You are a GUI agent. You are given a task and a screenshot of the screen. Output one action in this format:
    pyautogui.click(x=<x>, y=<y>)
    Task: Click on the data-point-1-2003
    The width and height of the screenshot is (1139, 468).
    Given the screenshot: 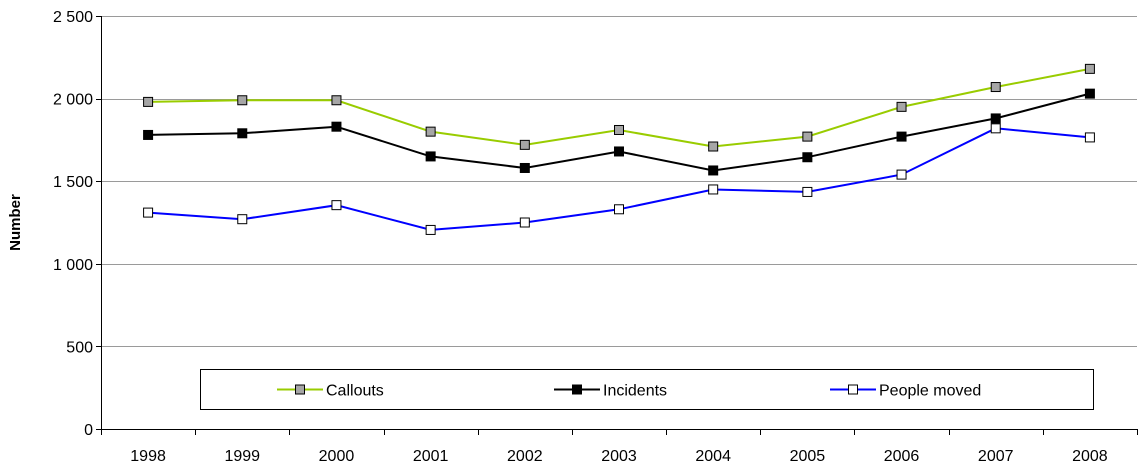 What is the action you would take?
    pyautogui.click(x=619, y=151)
    